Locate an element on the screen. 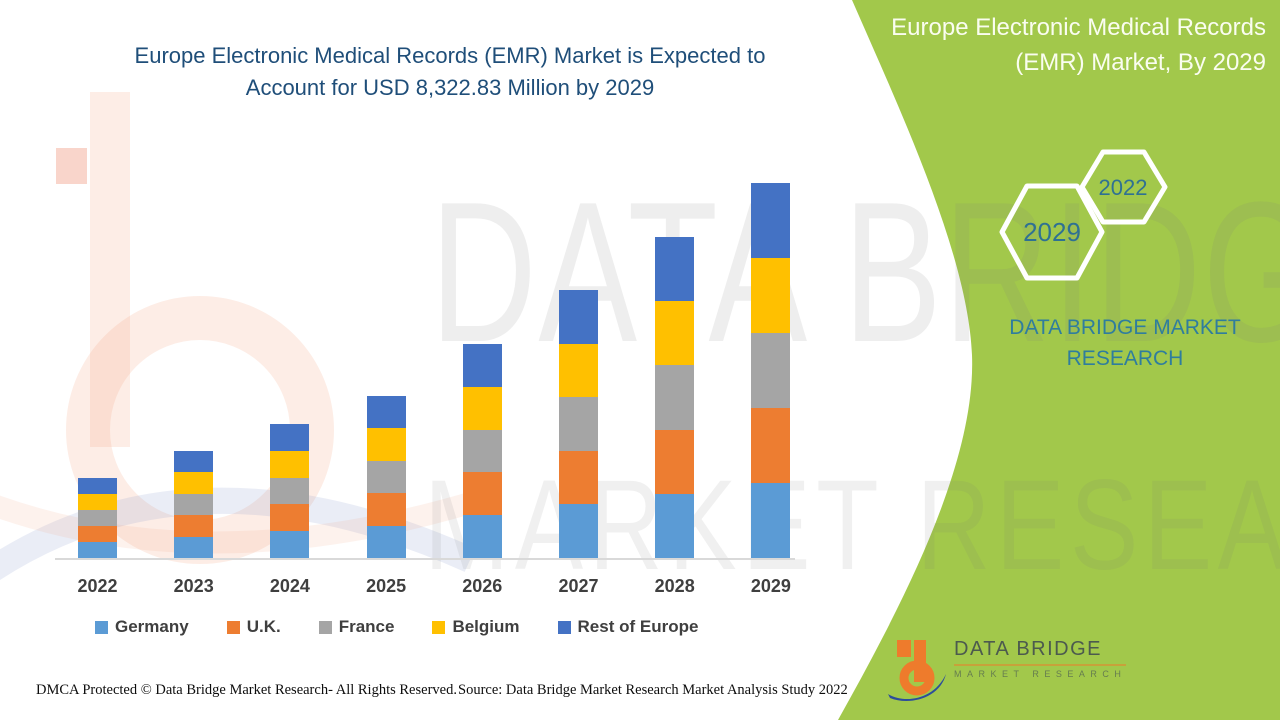 This screenshot has width=1280, height=720. brand-text: DATA BRIDGE MARKET RESEARCH is located at coordinates (1125, 343).